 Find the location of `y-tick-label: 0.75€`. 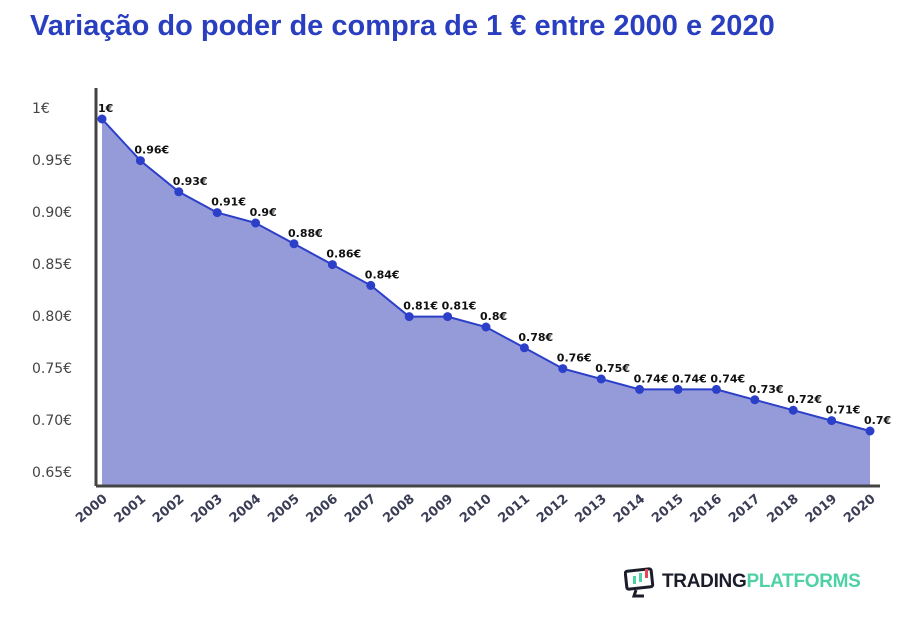

y-tick-label: 0.75€ is located at coordinates (52, 369).